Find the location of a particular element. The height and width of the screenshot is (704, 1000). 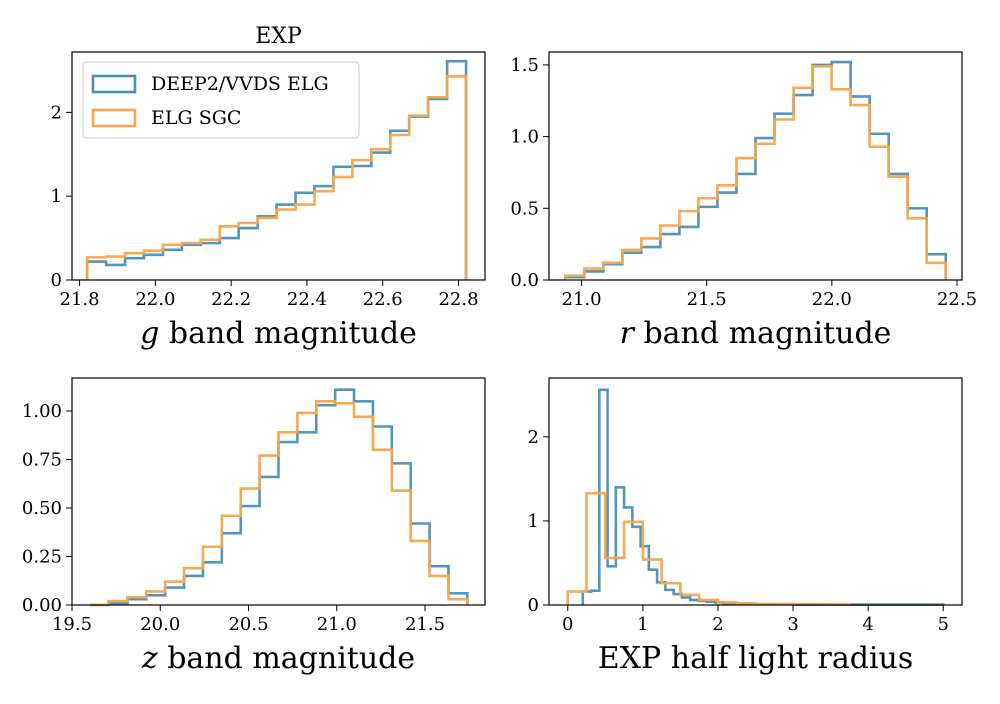

legend: DEEP2/VVDS ELG ELG SGC is located at coordinates (221, 100).